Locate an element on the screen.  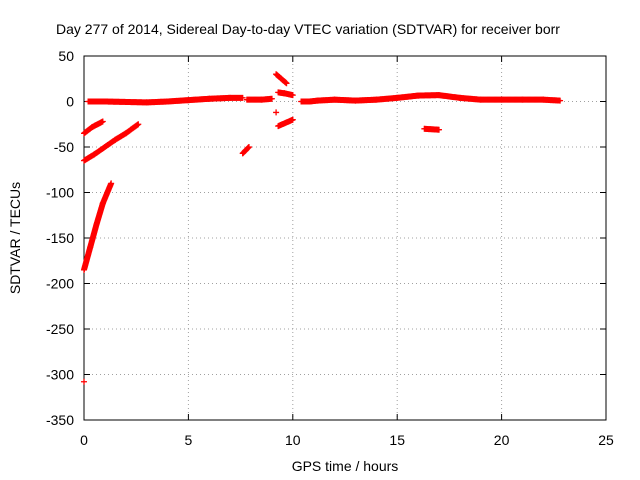
y-tick-label: 50 is located at coordinates (66, 56).